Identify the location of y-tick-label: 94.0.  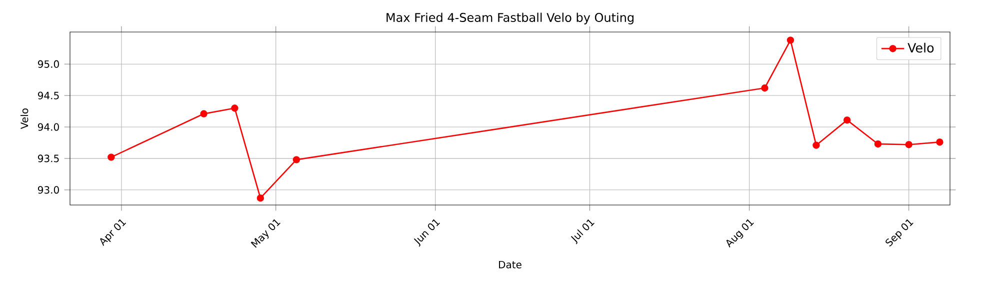
(48, 127).